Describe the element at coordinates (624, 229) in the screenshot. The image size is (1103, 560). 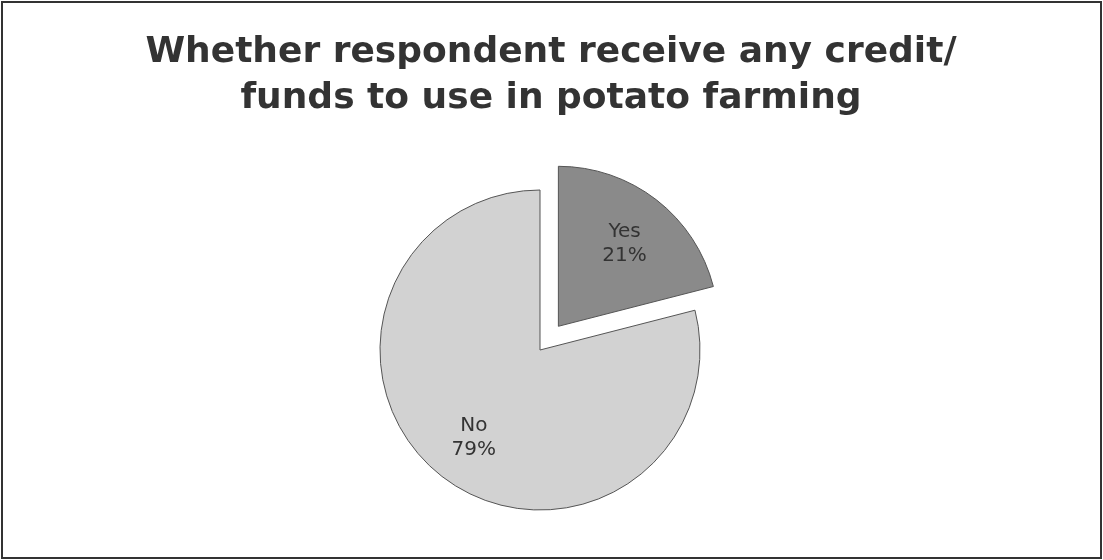
I see `slice-label: Yes` at that location.